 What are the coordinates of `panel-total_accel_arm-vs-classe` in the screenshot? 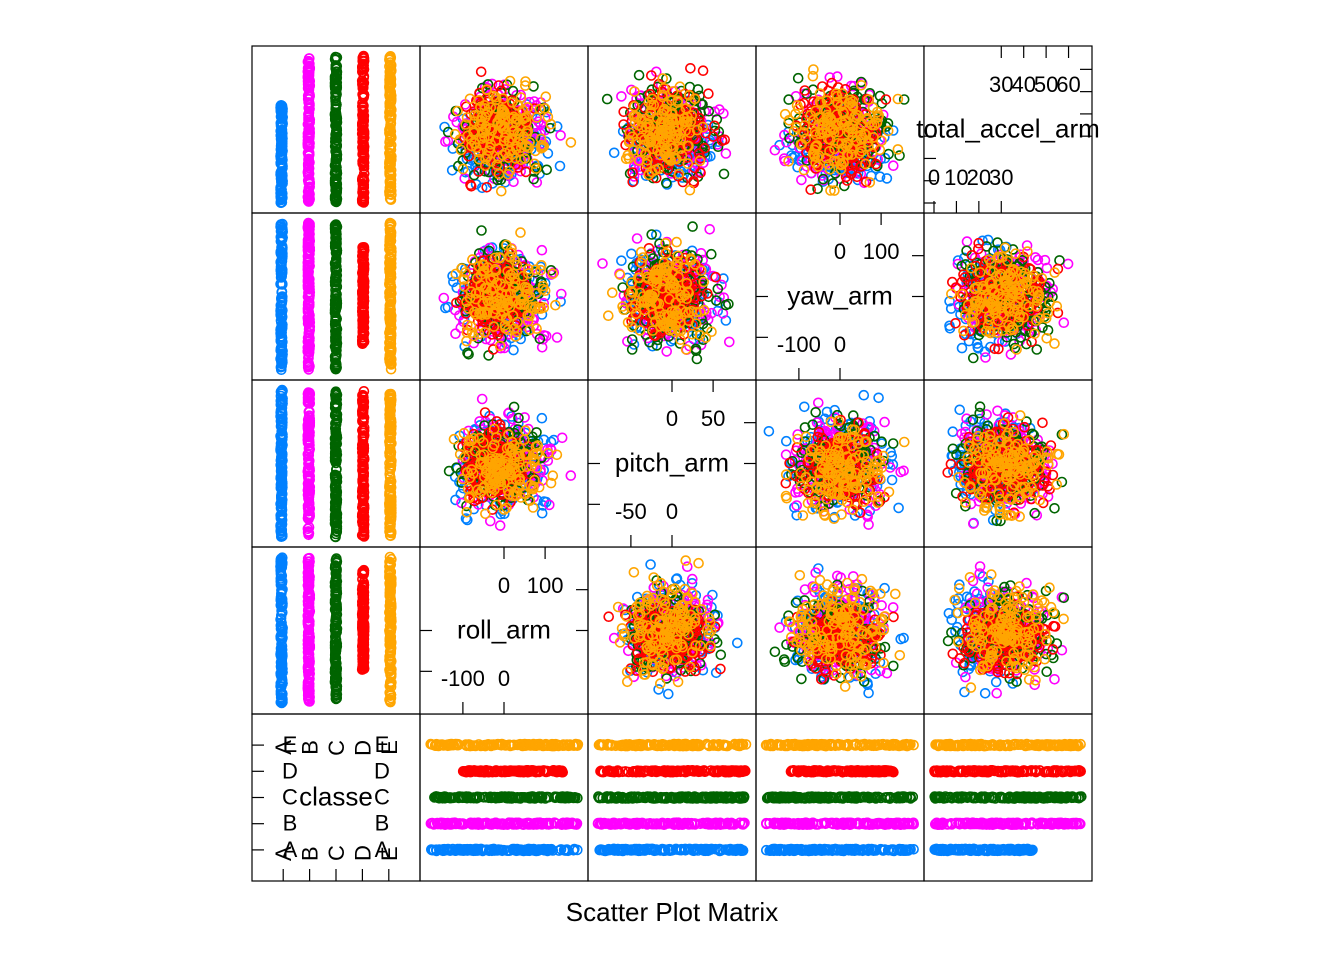 It's located at (1008, 797).